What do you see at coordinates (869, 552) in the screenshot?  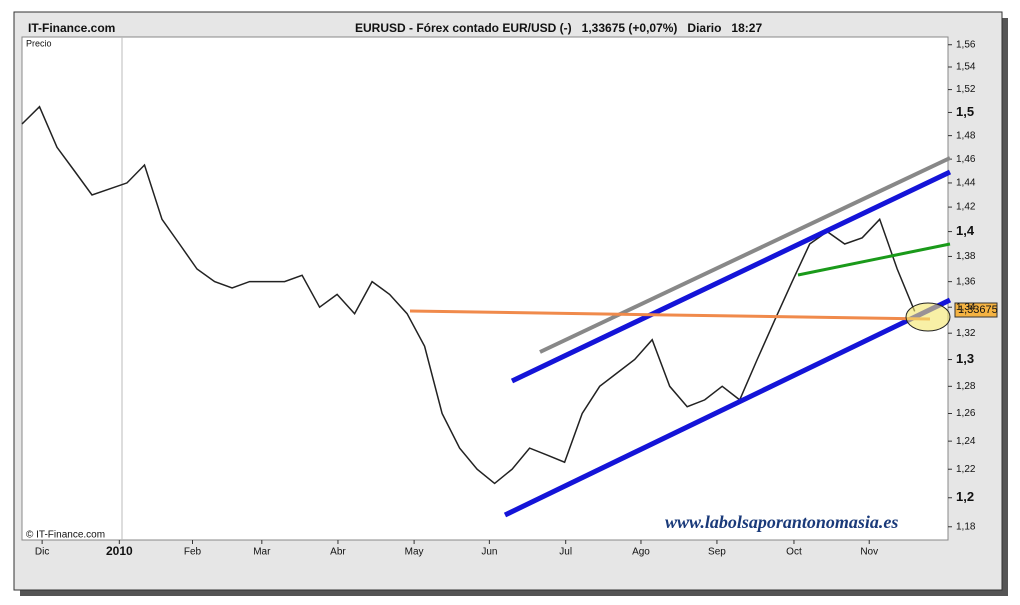 I see `x-tick-label: Nov` at bounding box center [869, 552].